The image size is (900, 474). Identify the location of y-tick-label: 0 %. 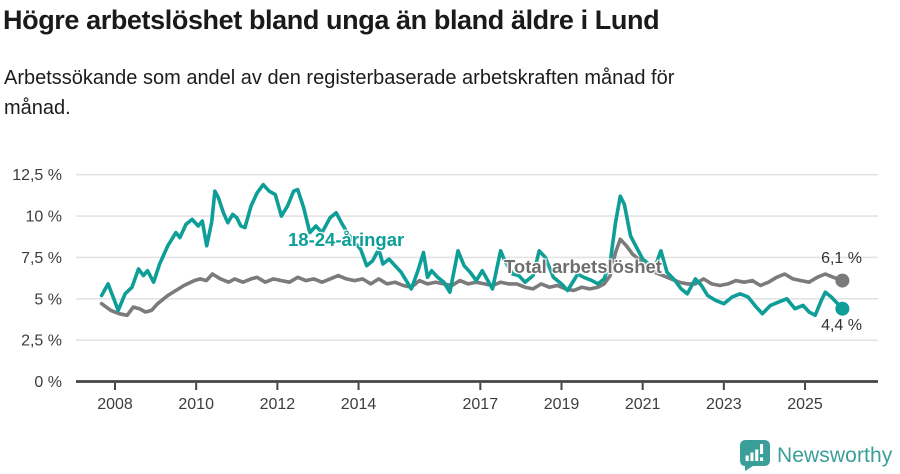
(48, 382).